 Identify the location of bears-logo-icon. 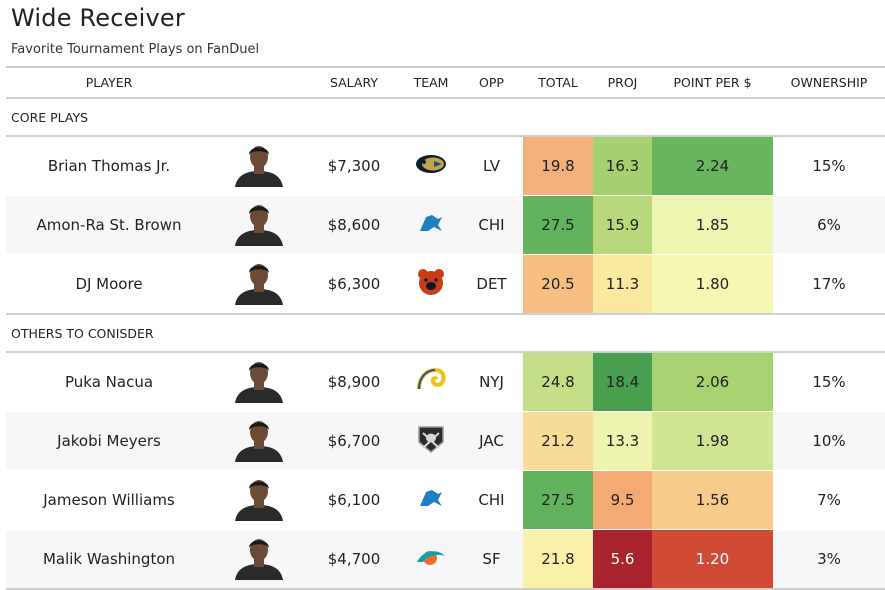
(431, 284).